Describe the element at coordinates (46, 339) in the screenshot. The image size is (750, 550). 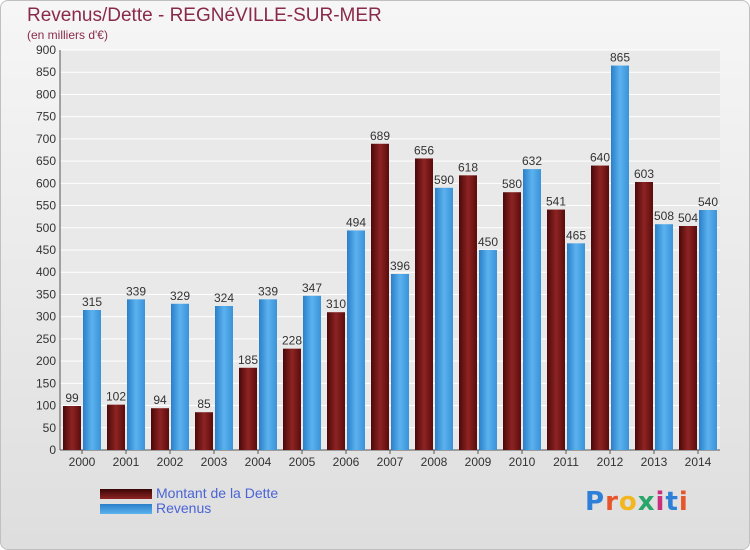
I see `y-tick-label: 250` at that location.